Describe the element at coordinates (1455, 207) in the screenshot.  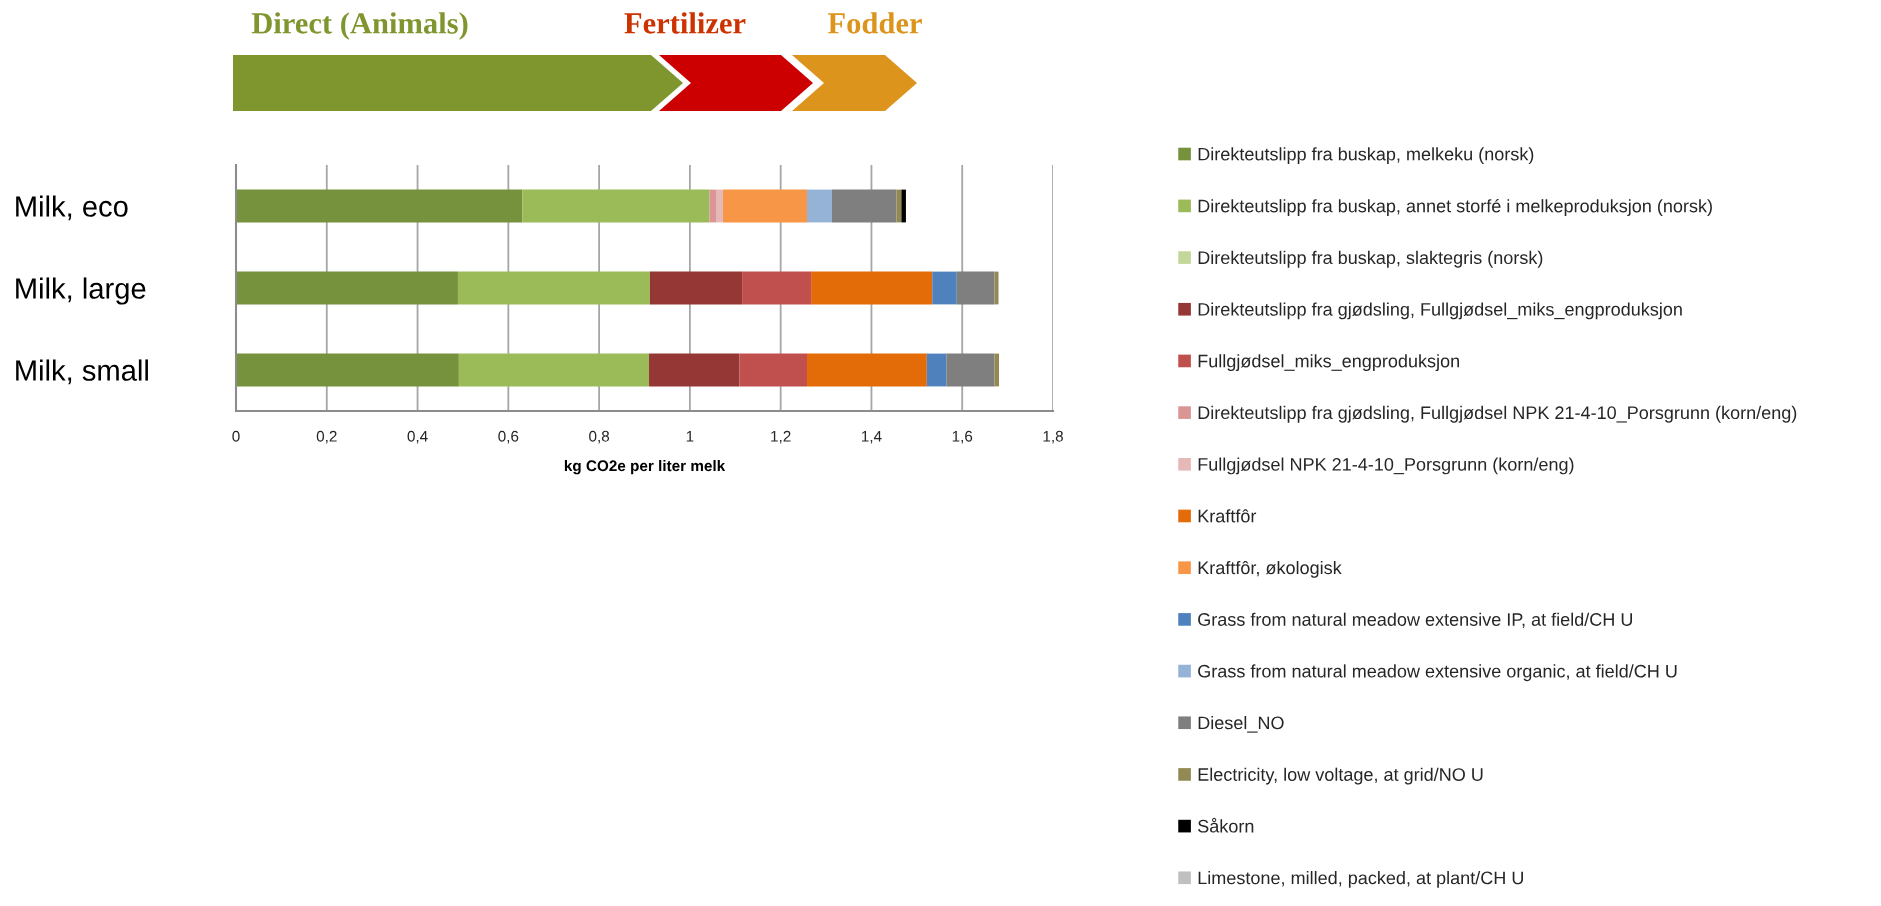
I see `legend-label: Direkteutslipp fra buskap, annet storfé i melkeproduksjon (norsk)` at that location.